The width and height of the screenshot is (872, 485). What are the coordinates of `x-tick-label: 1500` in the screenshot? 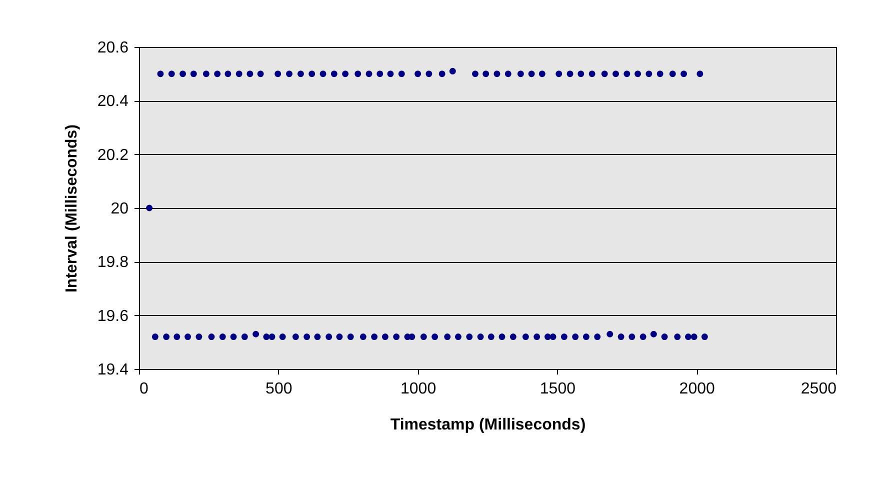 It's located at (558, 389).